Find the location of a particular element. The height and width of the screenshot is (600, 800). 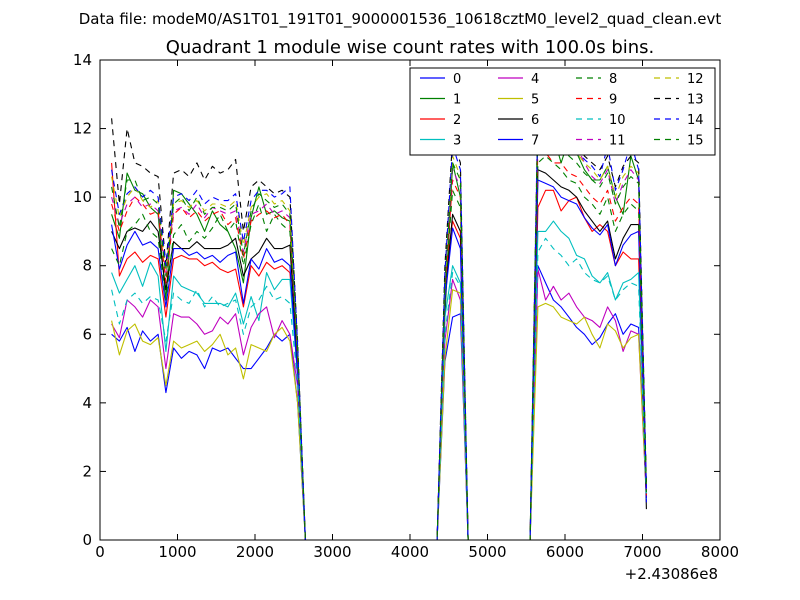

legend-label-12: 12 is located at coordinates (695, 79).